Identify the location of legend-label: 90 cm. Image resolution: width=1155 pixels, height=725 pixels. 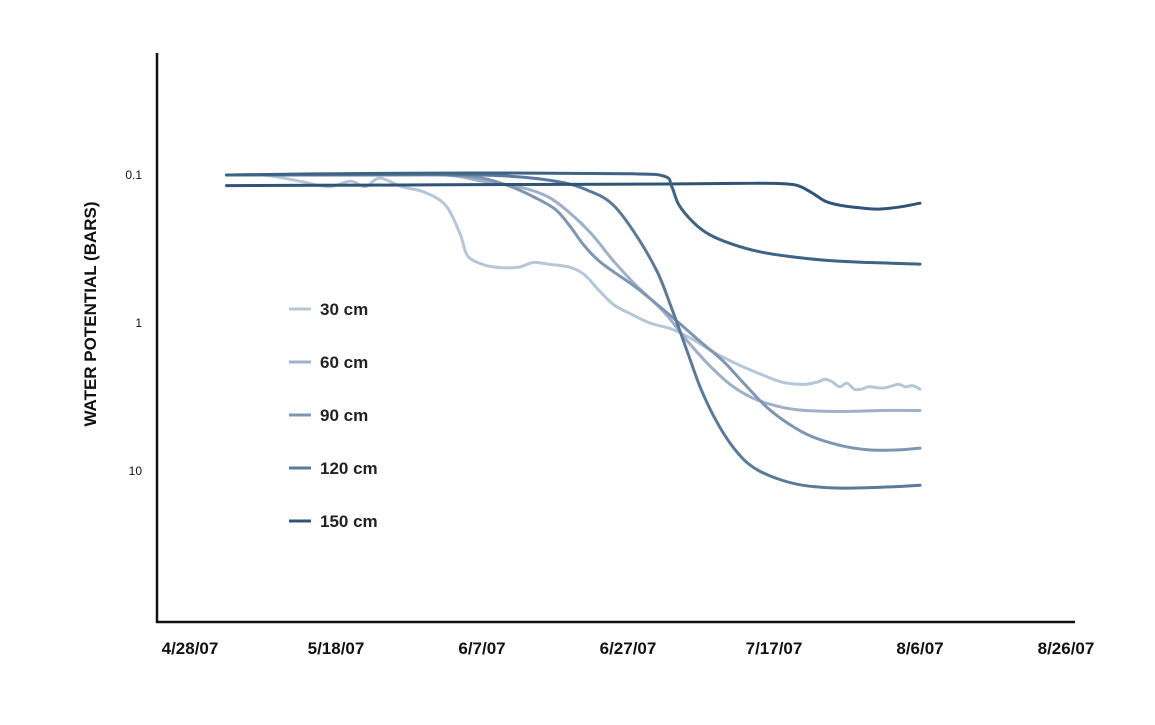
(344, 415).